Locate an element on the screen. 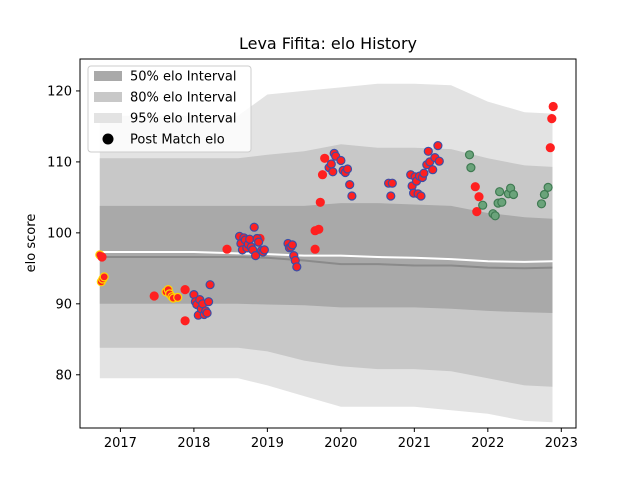 The width and height of the screenshot is (640, 480). y-axis-ticks: 80 90 100 110 120 is located at coordinates (63, 233).